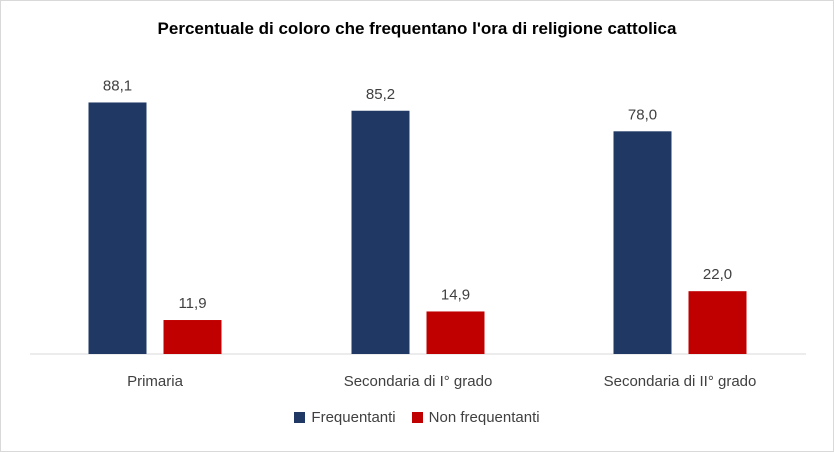 Image resolution: width=834 pixels, height=452 pixels. I want to click on data-label-frequentanti-2: 78,0, so click(642, 114).